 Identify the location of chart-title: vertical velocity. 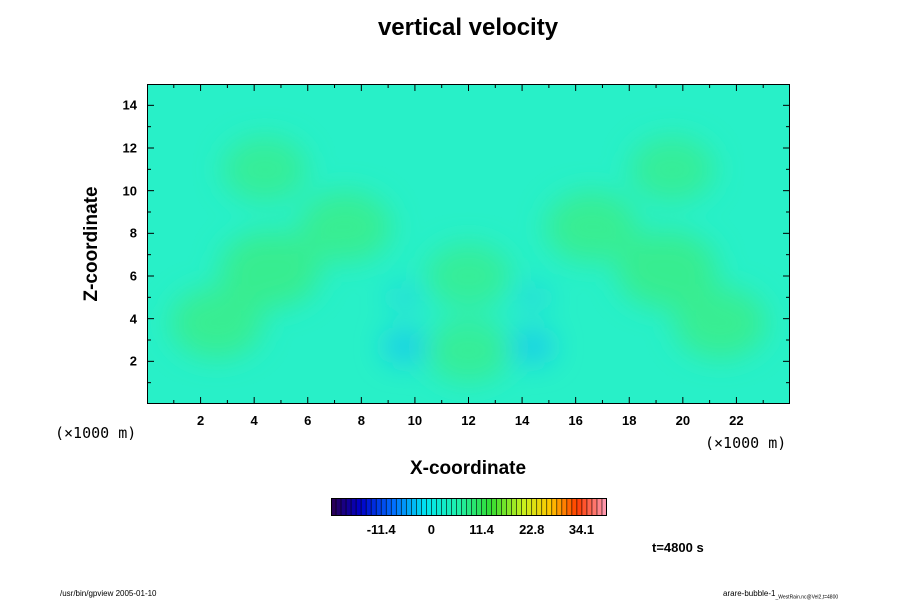
(468, 27).